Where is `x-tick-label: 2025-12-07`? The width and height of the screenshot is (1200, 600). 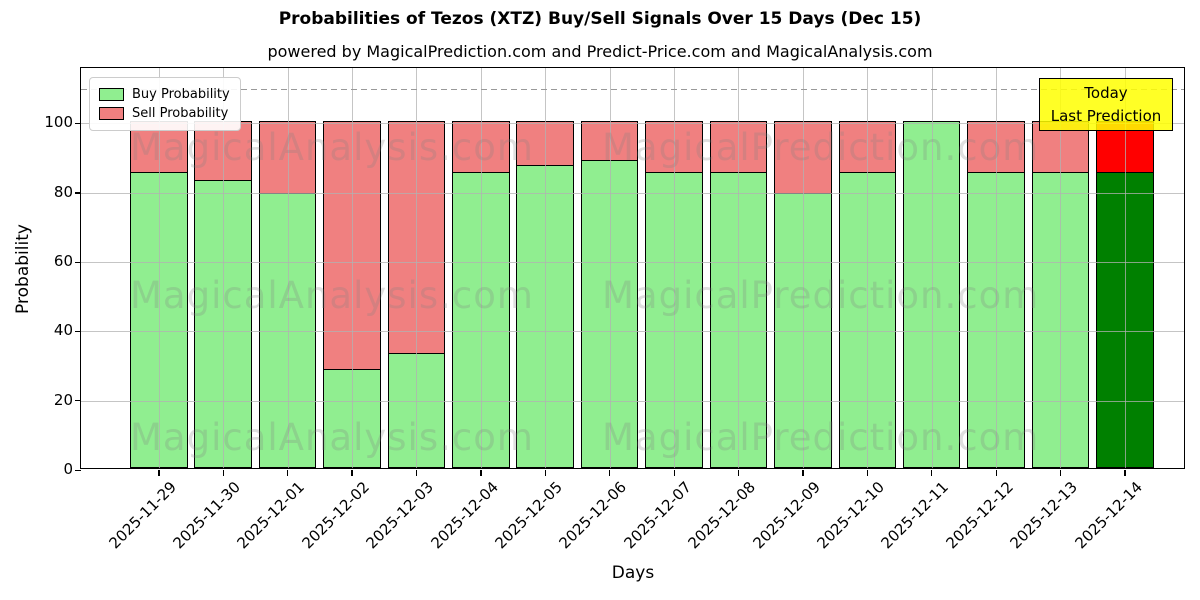 x-tick-label: 2025-12-07 is located at coordinates (657, 515).